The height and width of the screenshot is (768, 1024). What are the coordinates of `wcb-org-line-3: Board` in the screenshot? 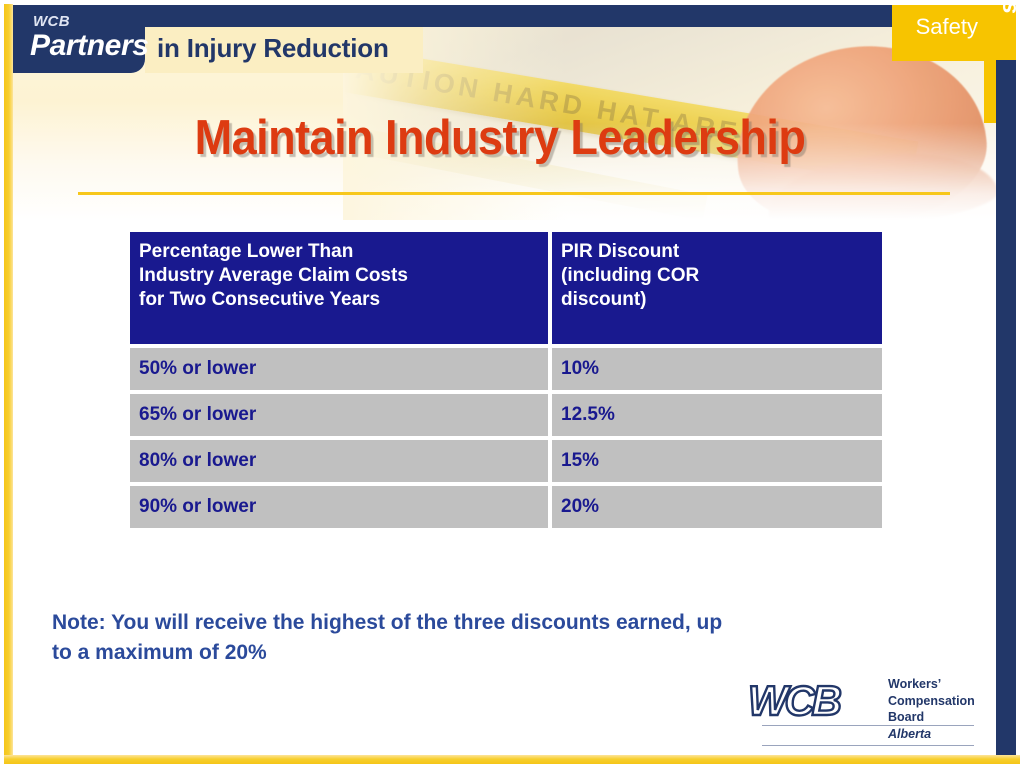 It's located at (906, 717).